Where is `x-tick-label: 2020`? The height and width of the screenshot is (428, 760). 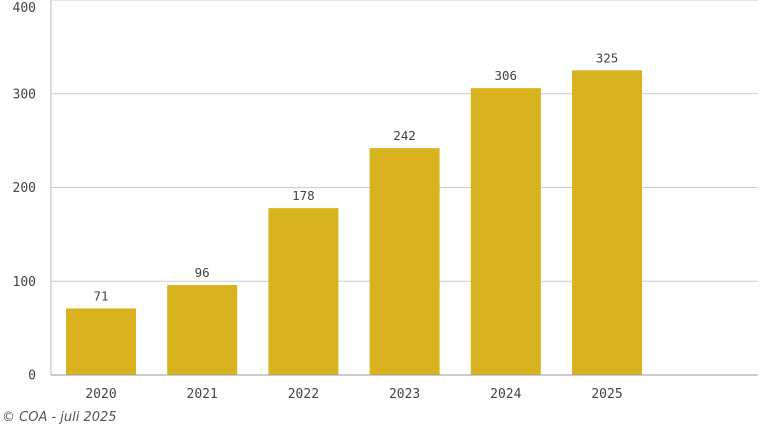 x-tick-label: 2020 is located at coordinates (100, 394).